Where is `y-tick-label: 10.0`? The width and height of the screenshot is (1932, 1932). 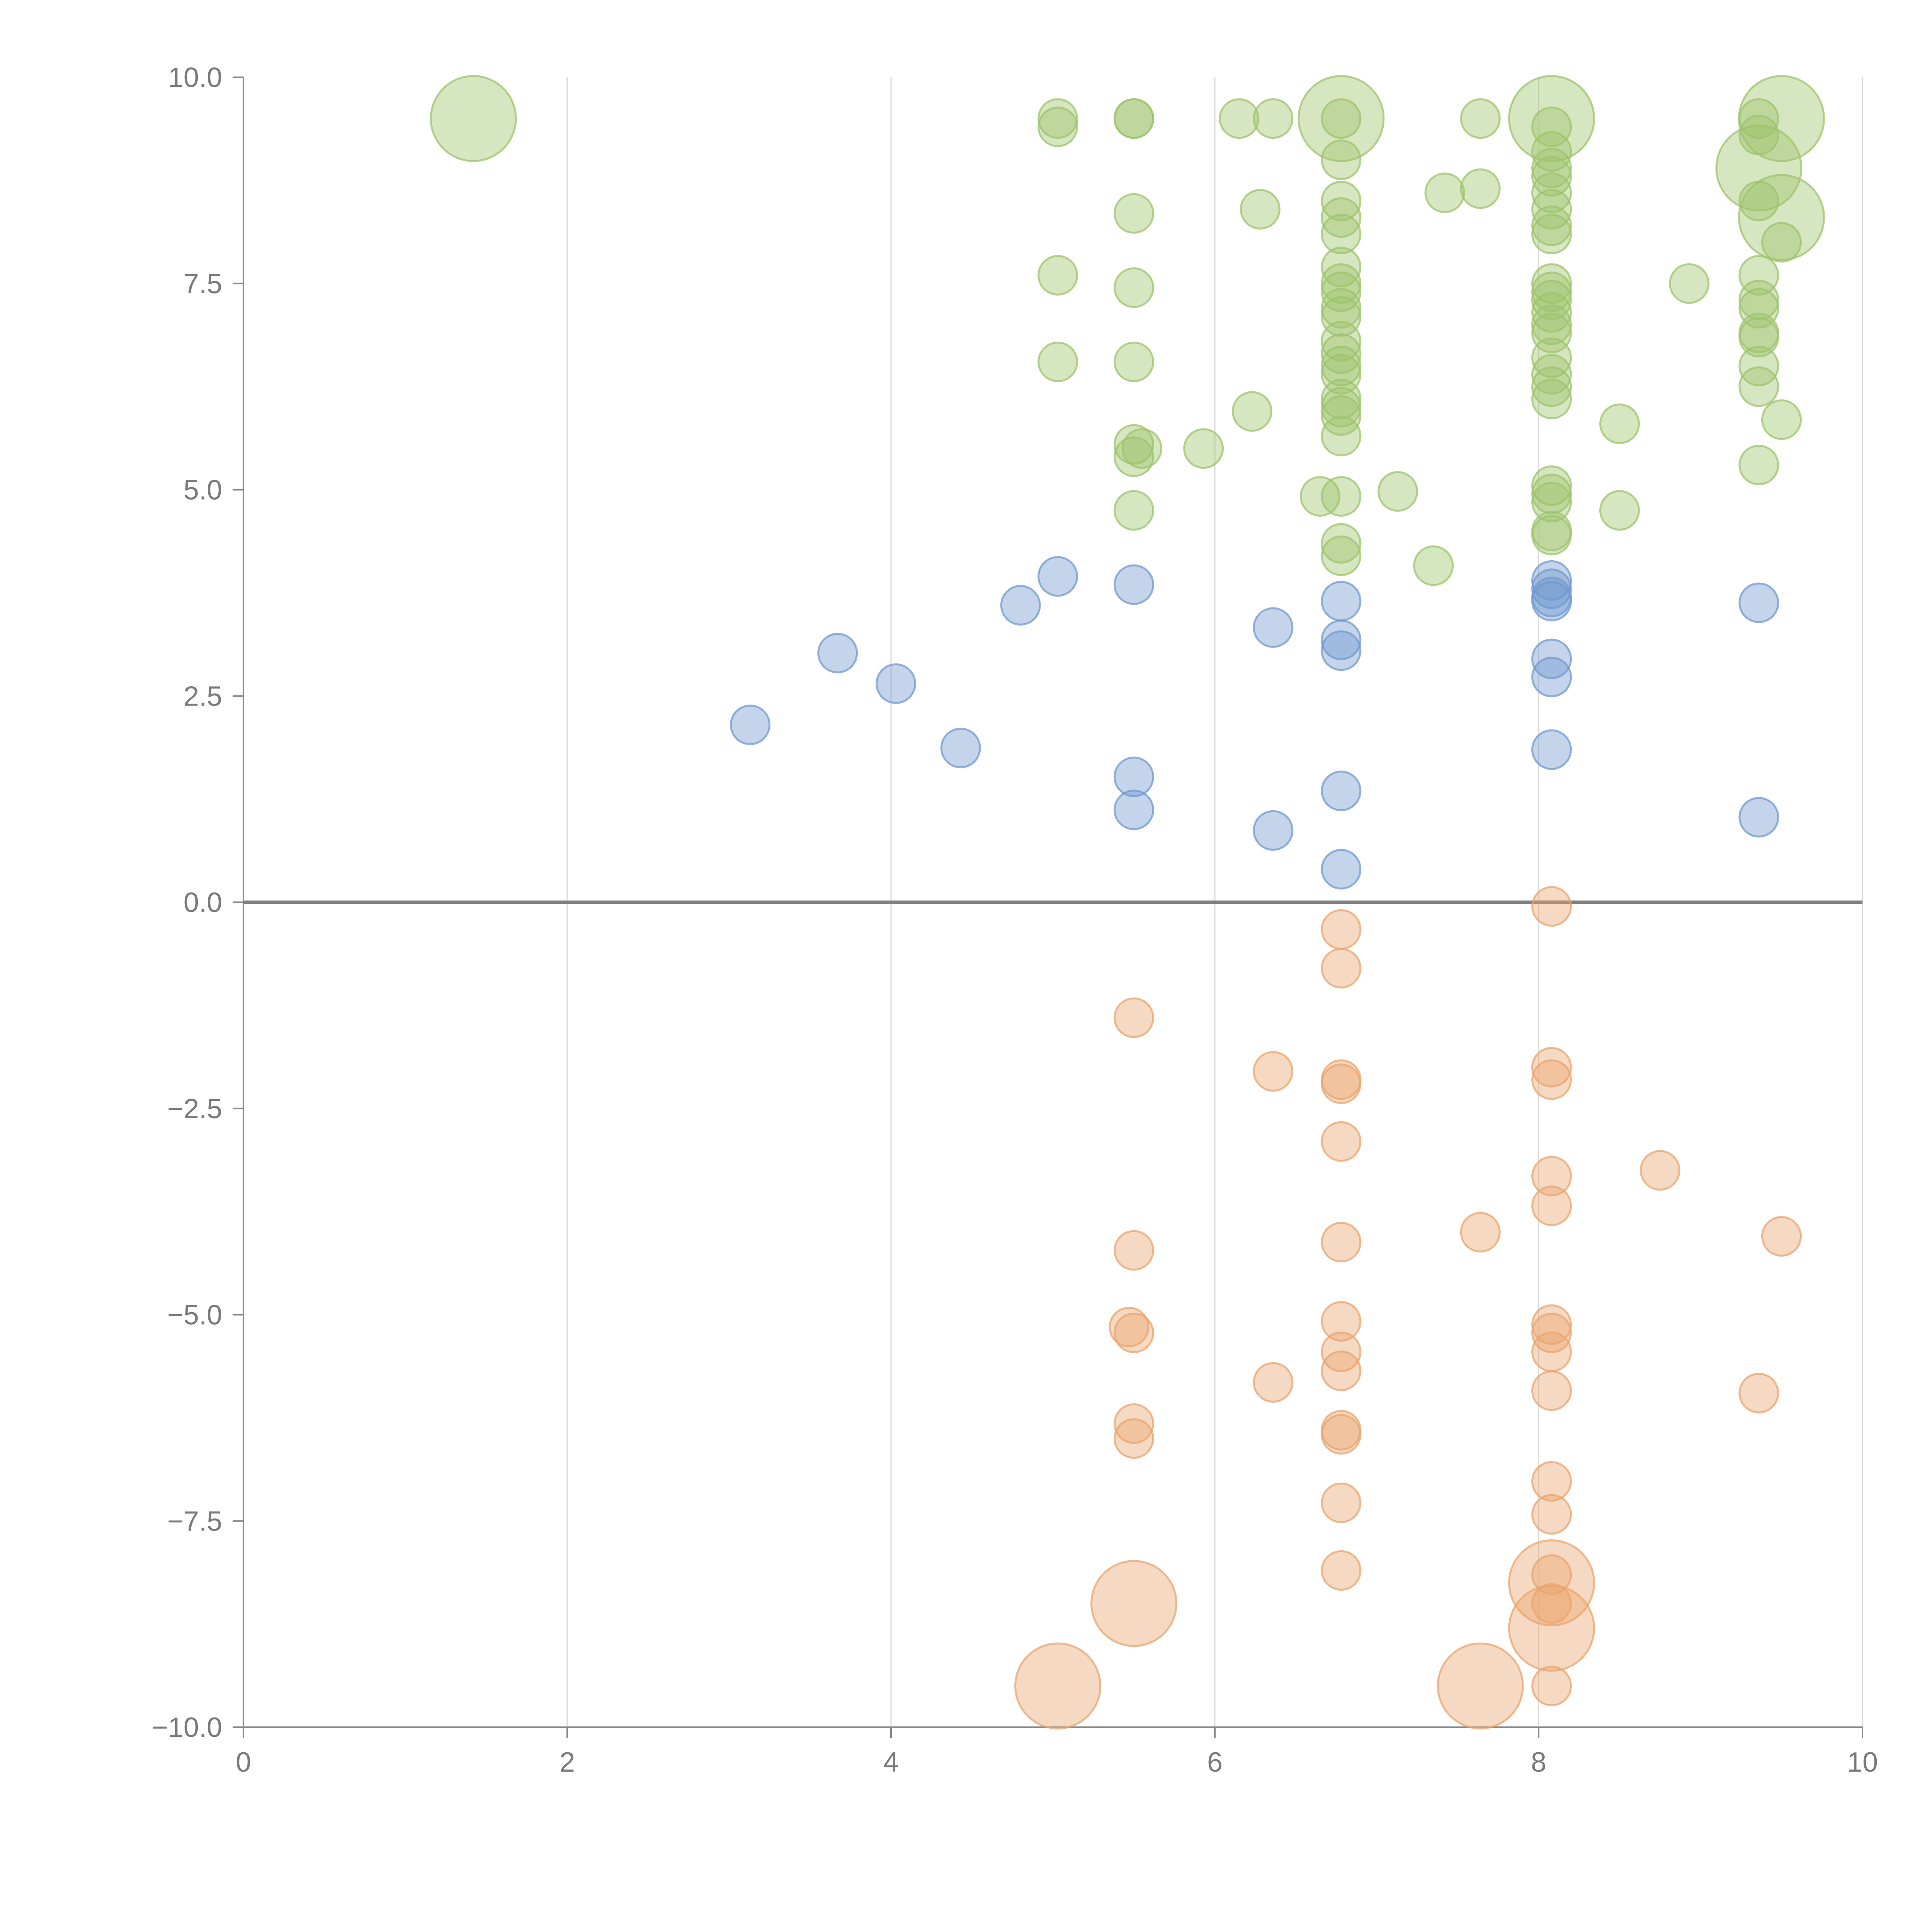
y-tick-label: 10.0 is located at coordinates (195, 78).